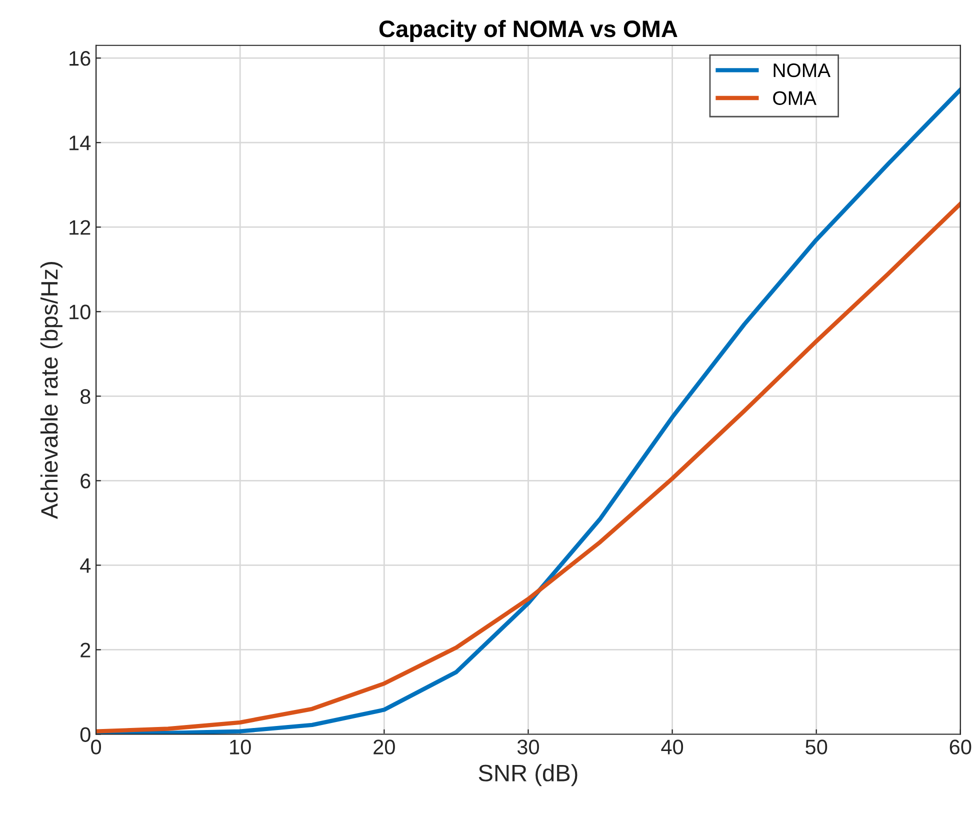  I want to click on y-tick-label: 12, so click(80, 227).